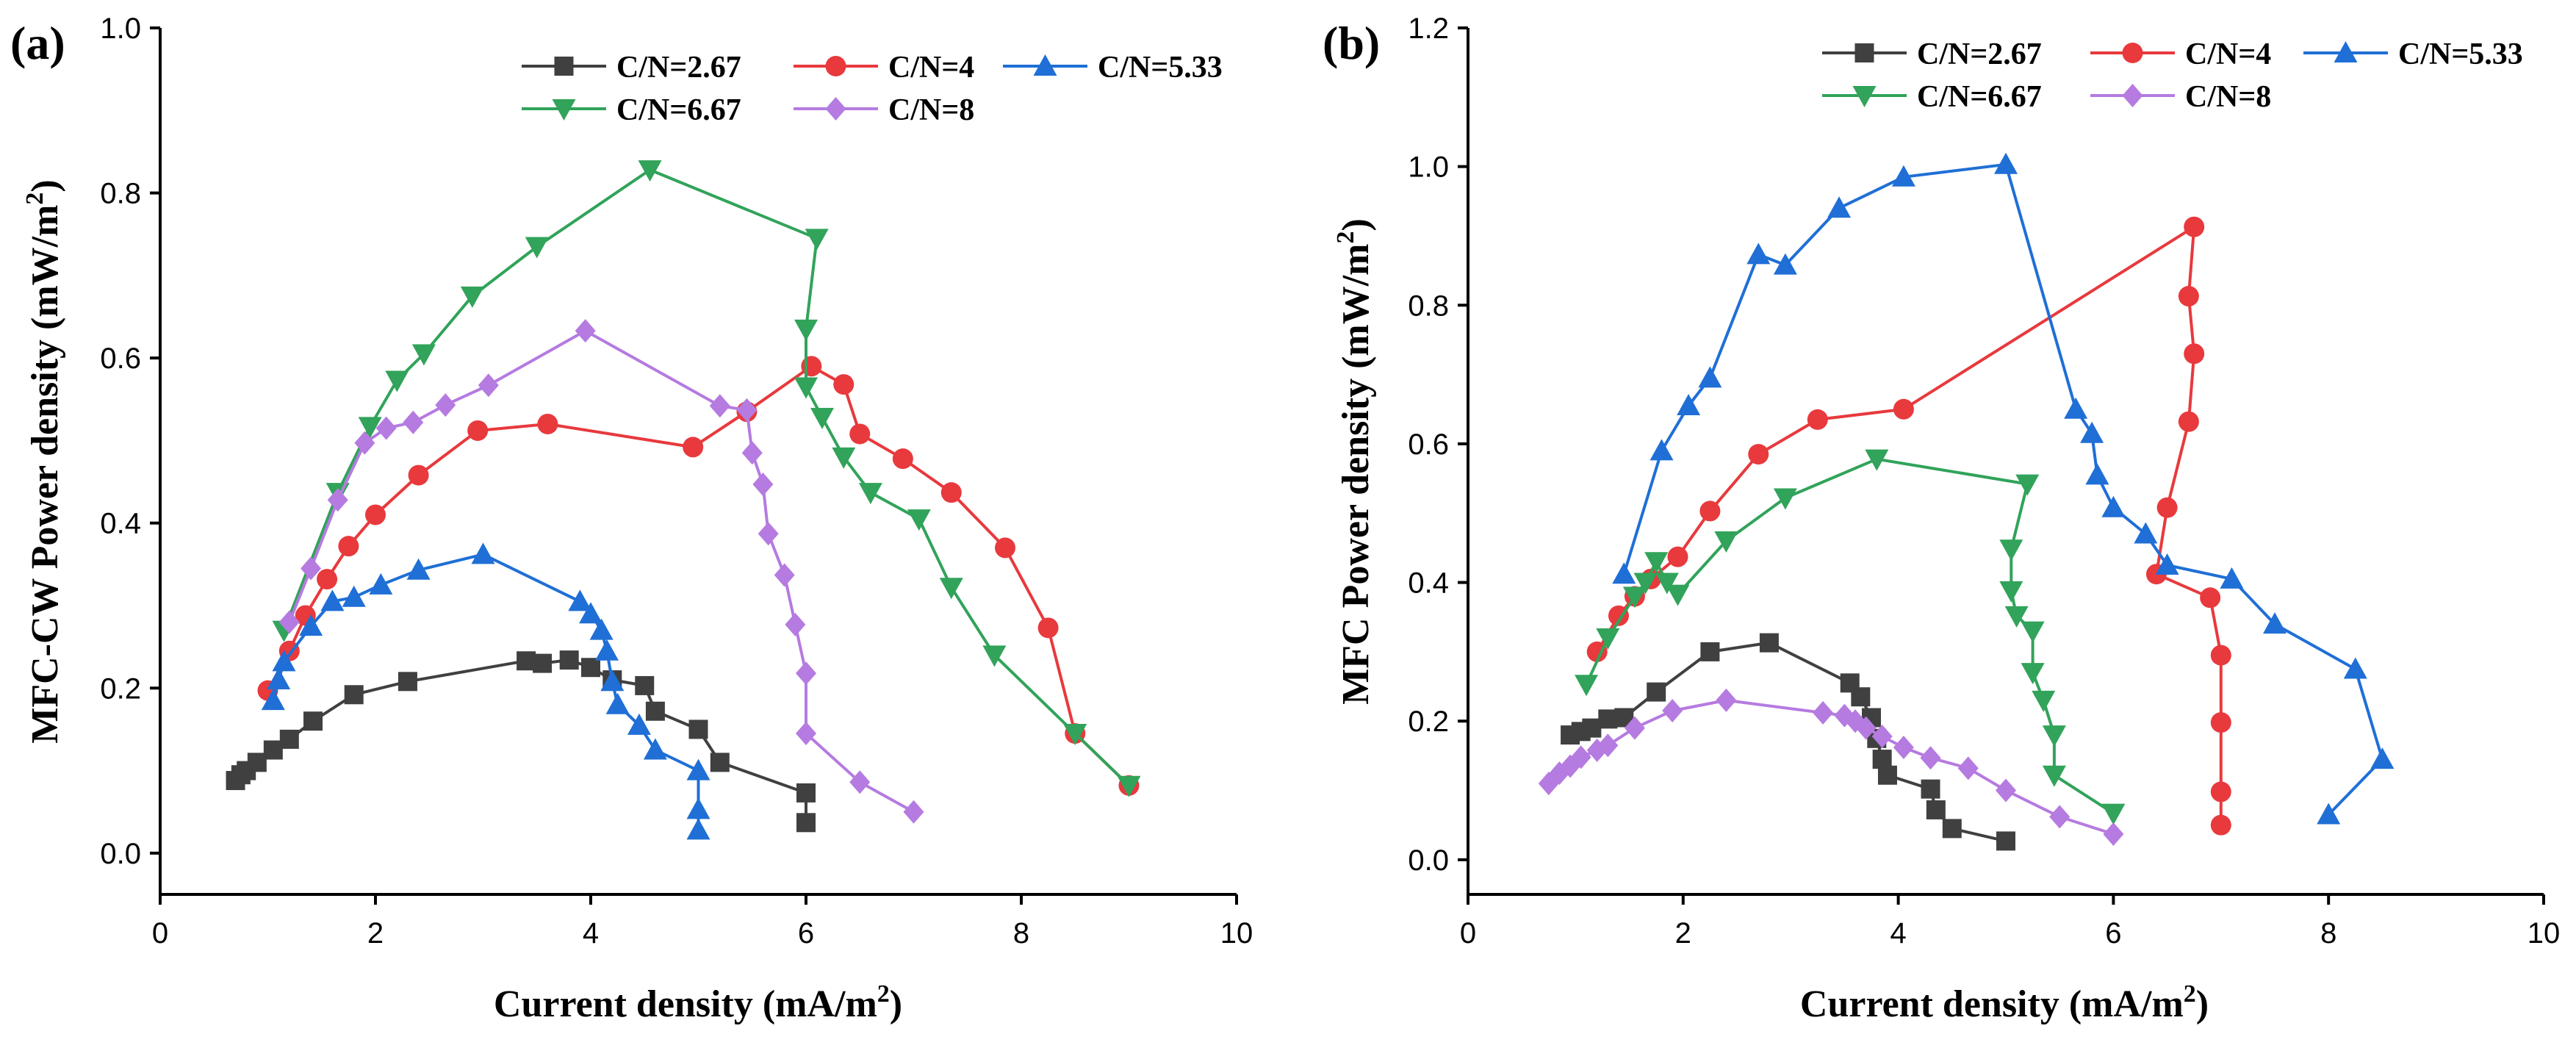 Image resolution: width=2576 pixels, height=1048 pixels. What do you see at coordinates (931, 110) in the screenshot?
I see `legend-label: C/N=8` at bounding box center [931, 110].